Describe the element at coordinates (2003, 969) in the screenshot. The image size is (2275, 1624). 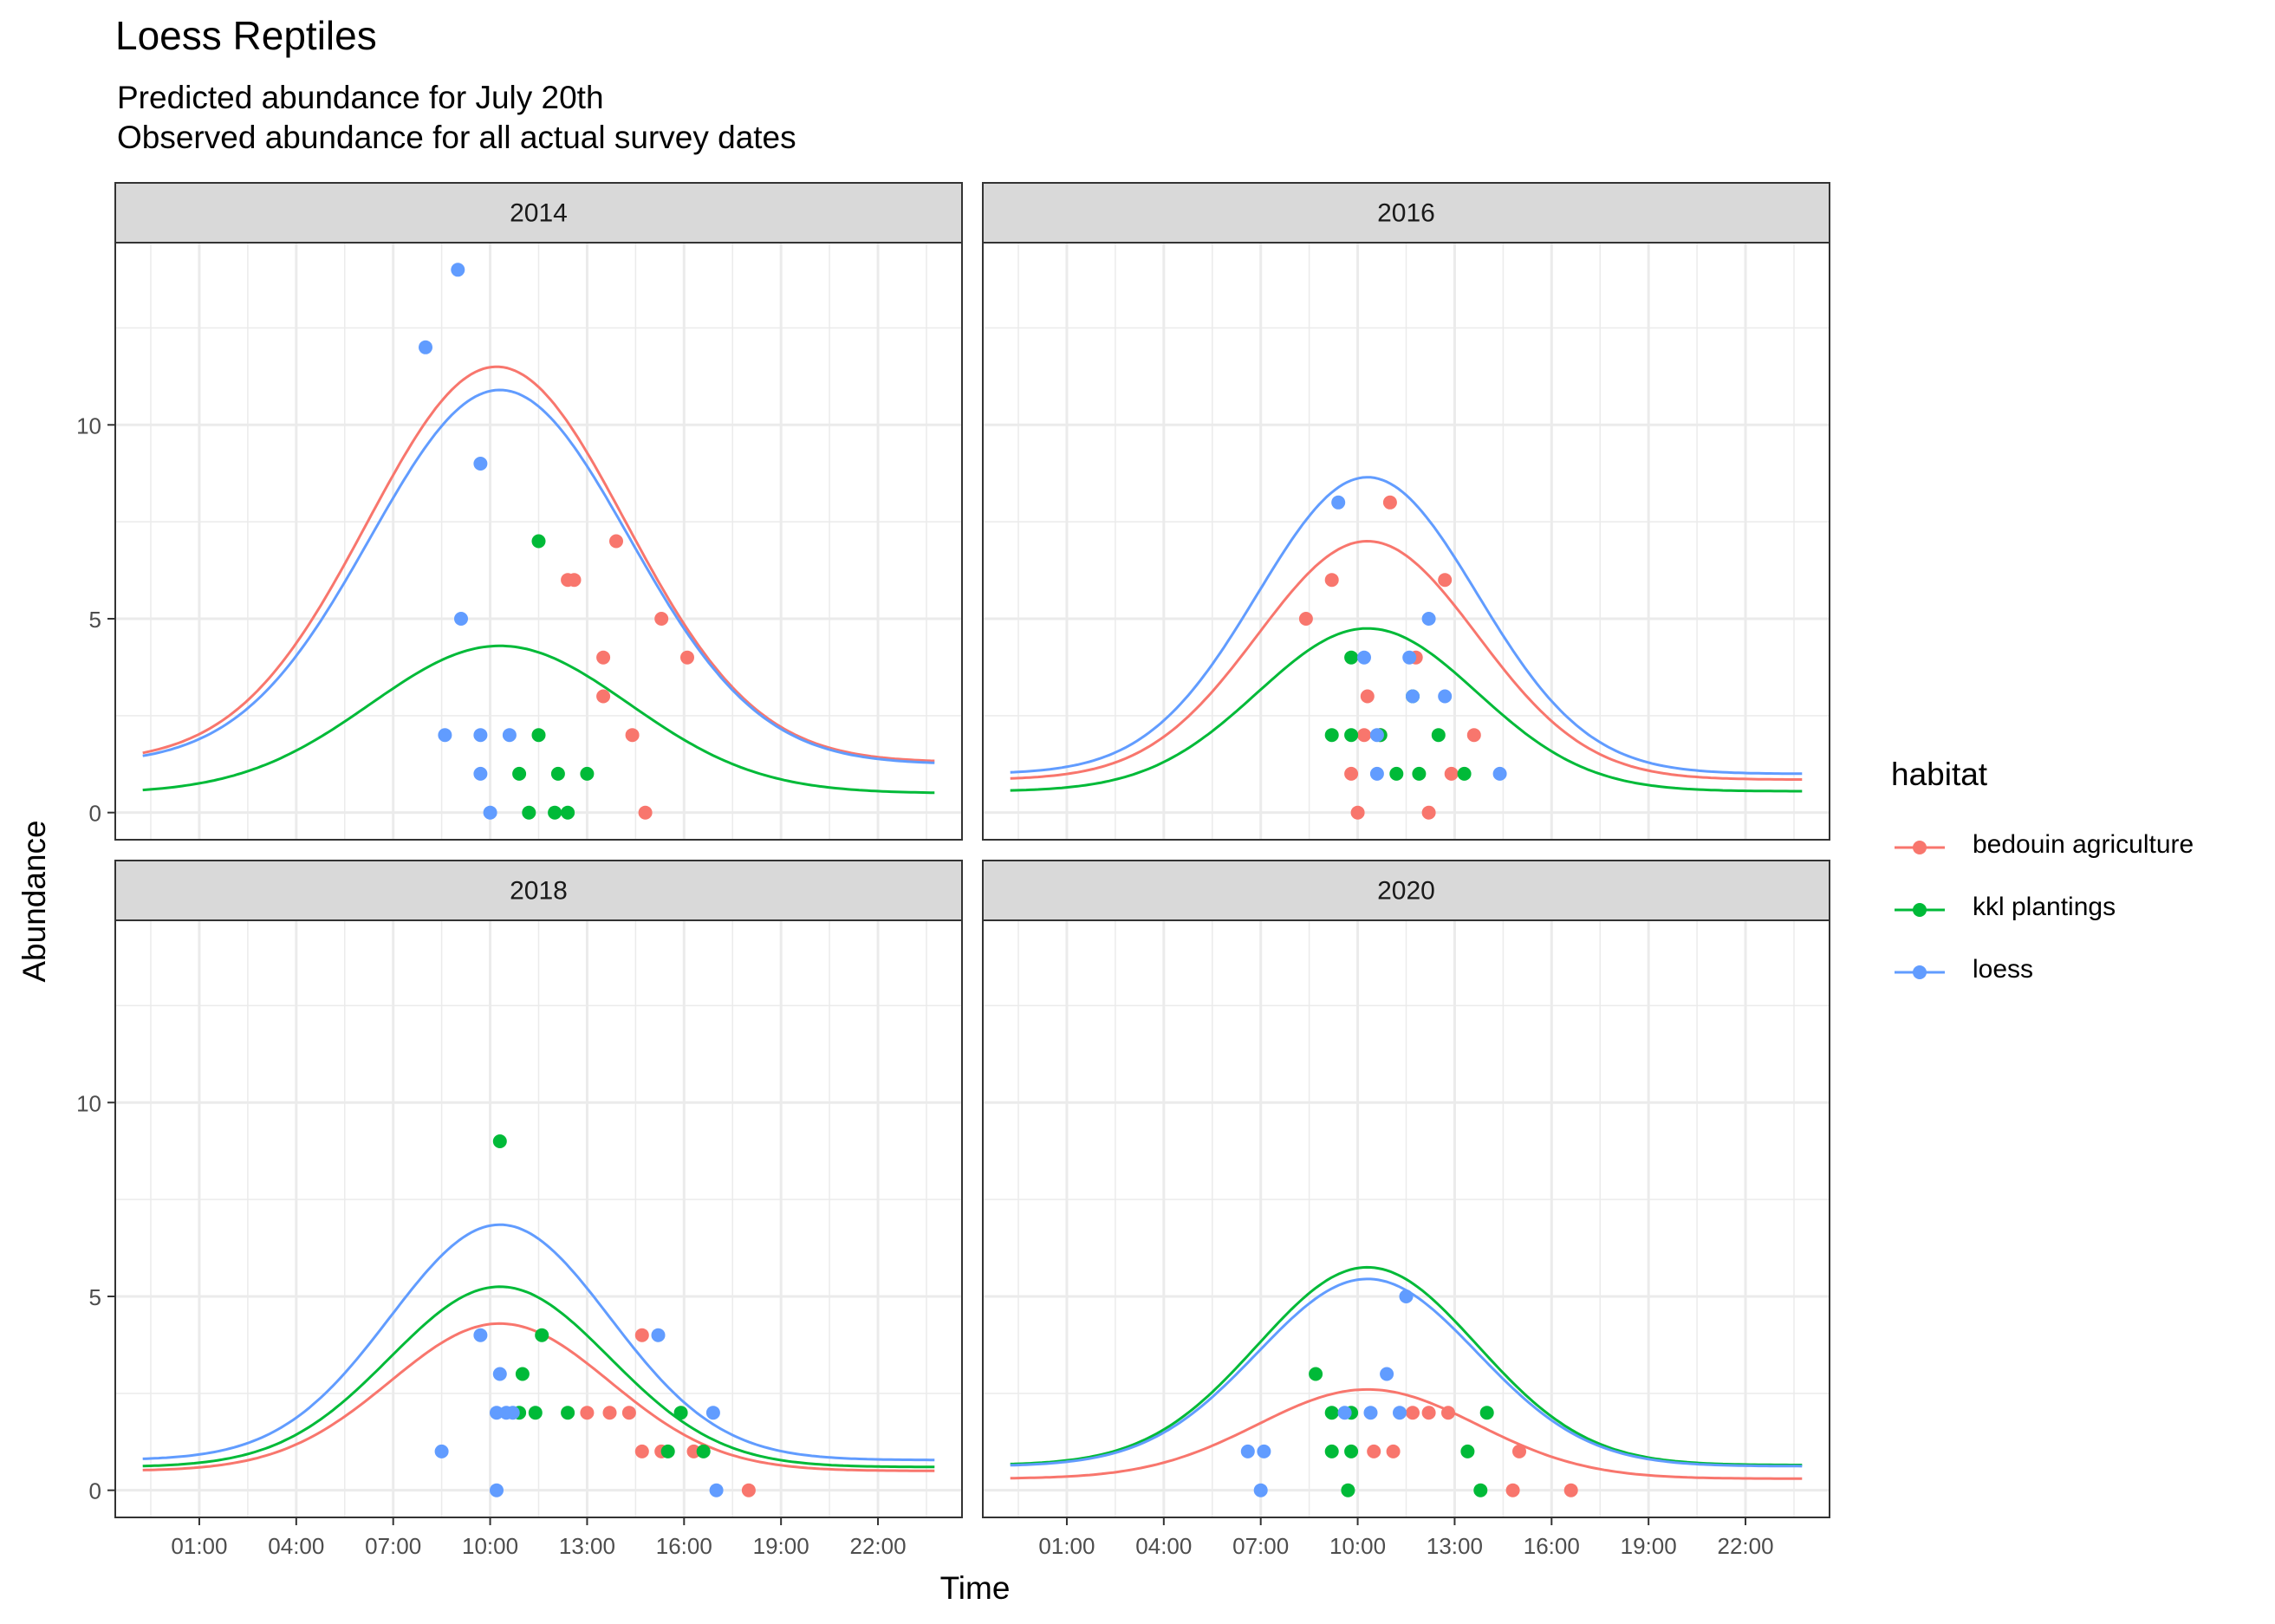
I see `legend-label-loess: loess` at that location.